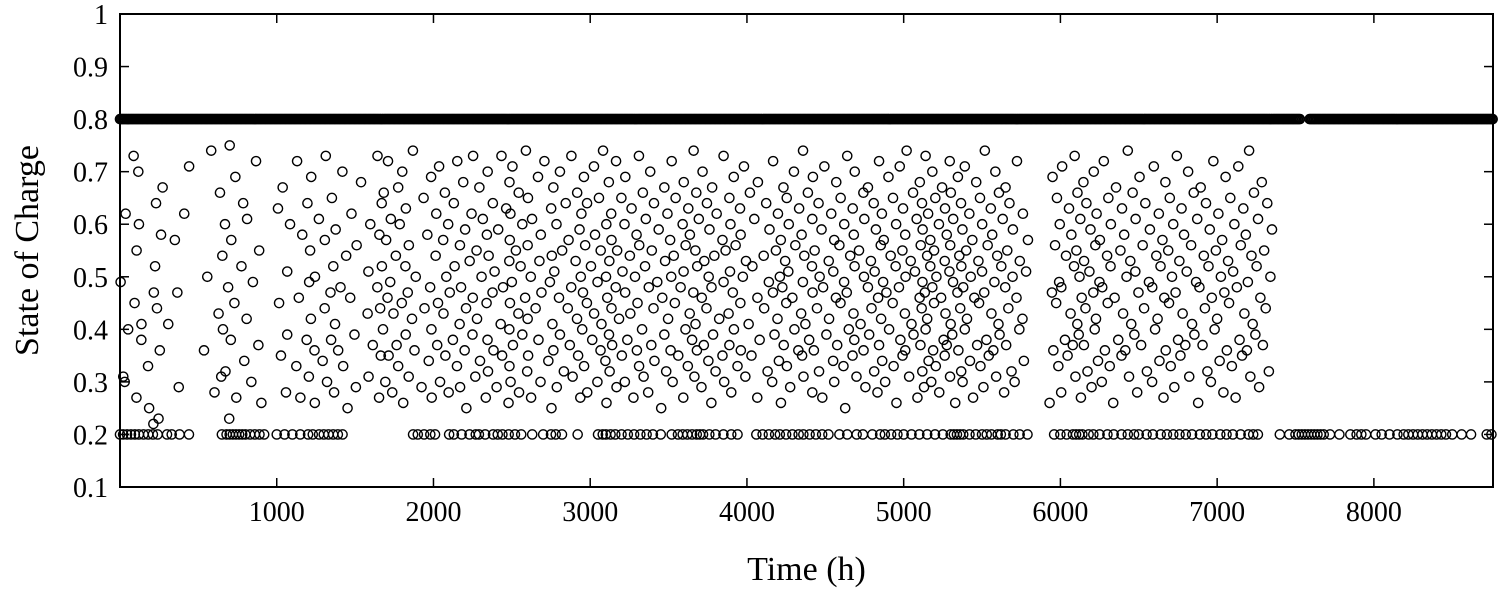 The width and height of the screenshot is (1501, 593). I want to click on y-tick-label: 0.5, so click(90, 278).